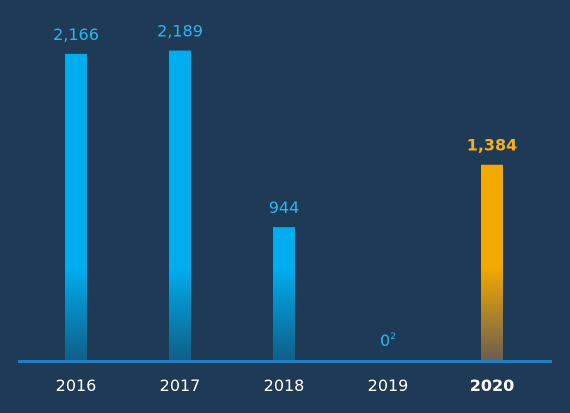 The height and width of the screenshot is (413, 570). What do you see at coordinates (76, 34) in the screenshot?
I see `value-label-2016: 2,166` at bounding box center [76, 34].